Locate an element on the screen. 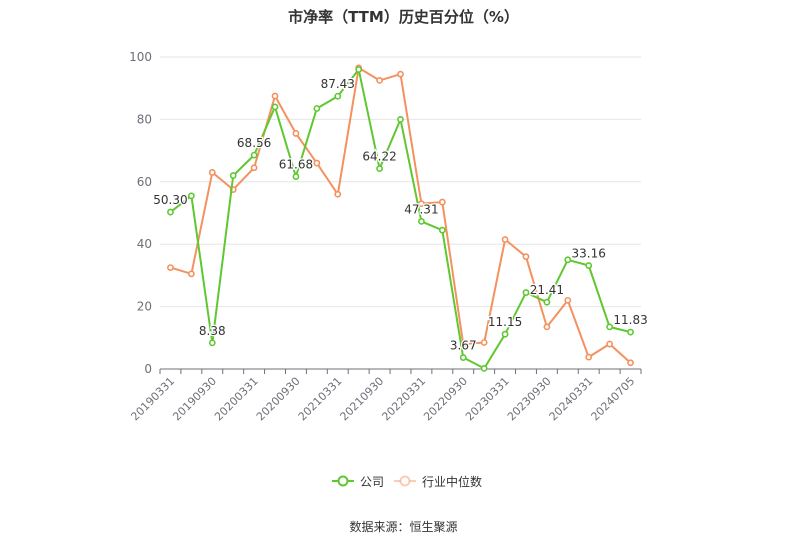  legend-item-industry-median: 行业中位数 is located at coordinates (437, 481).